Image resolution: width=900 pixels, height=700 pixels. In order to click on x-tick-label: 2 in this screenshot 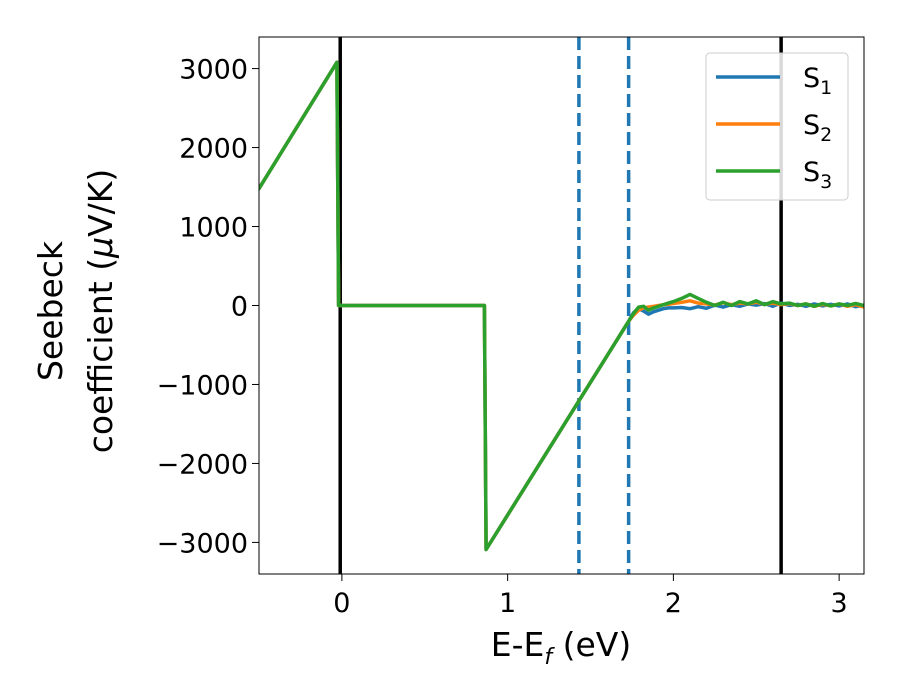, I will do `click(673, 603)`.